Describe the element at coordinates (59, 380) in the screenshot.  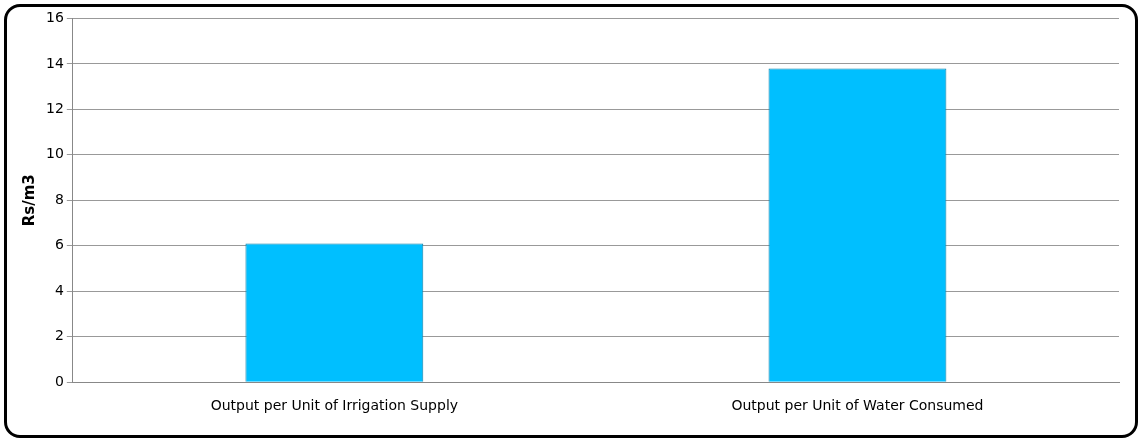
I see `y-tick-label: 0` at that location.